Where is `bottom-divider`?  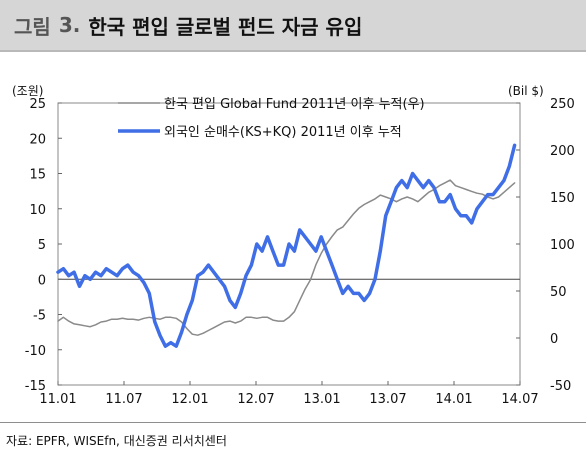
bottom-divider is located at coordinates (293, 422).